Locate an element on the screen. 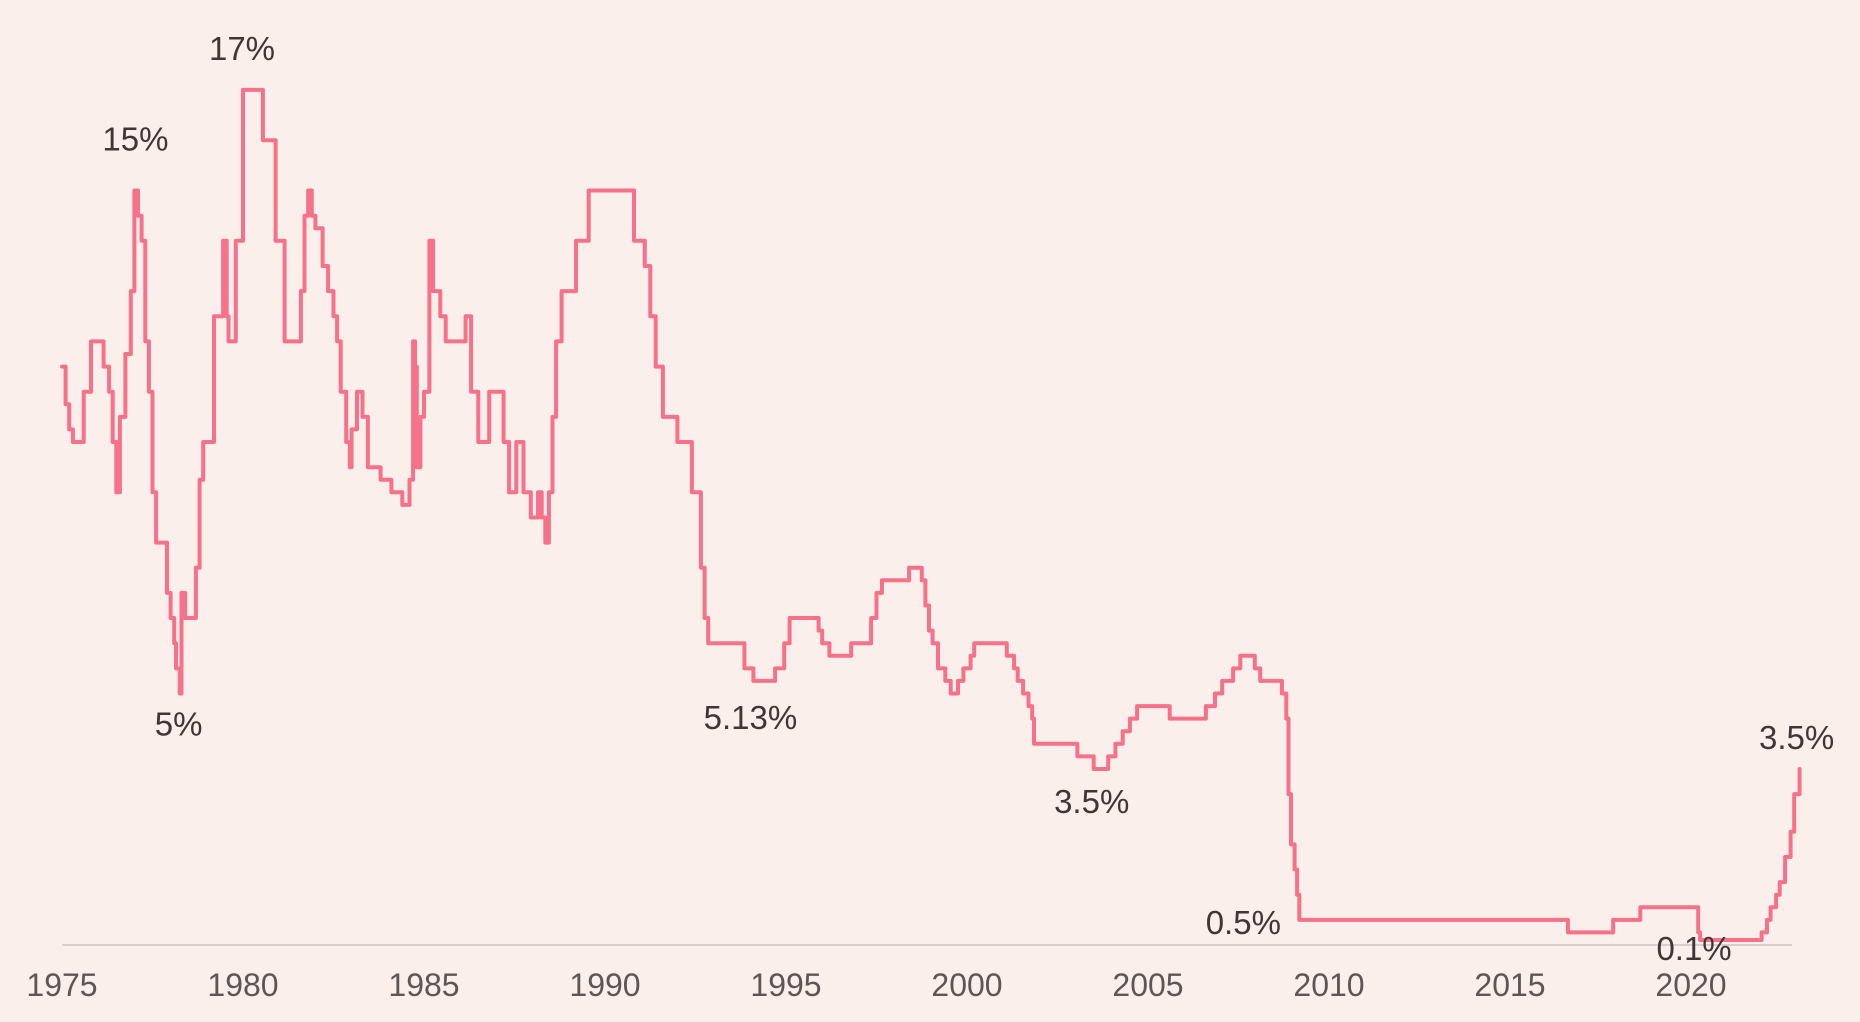 The image size is (1860, 1022). data-label-3: 5.13% is located at coordinates (751, 717).